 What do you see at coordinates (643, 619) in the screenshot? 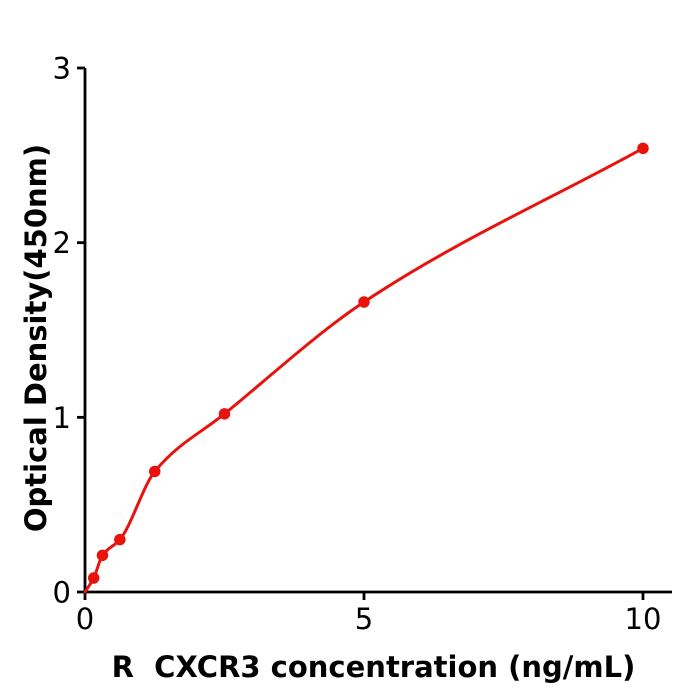
I see `x-tick-label: 10` at bounding box center [643, 619].